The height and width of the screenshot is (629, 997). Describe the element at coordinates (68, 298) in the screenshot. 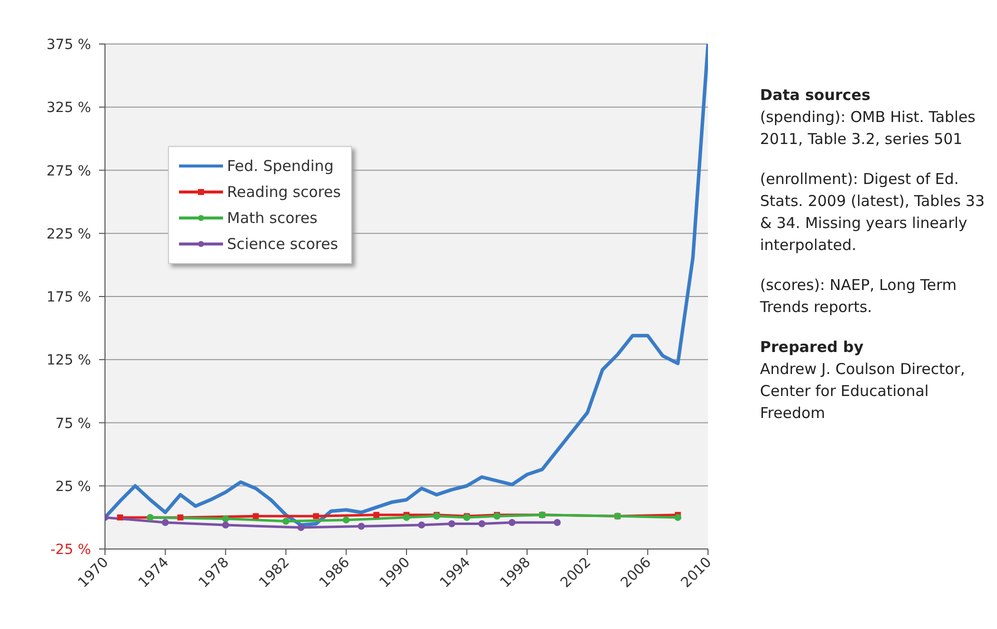

I see `y-tick-label: 175 %` at that location.